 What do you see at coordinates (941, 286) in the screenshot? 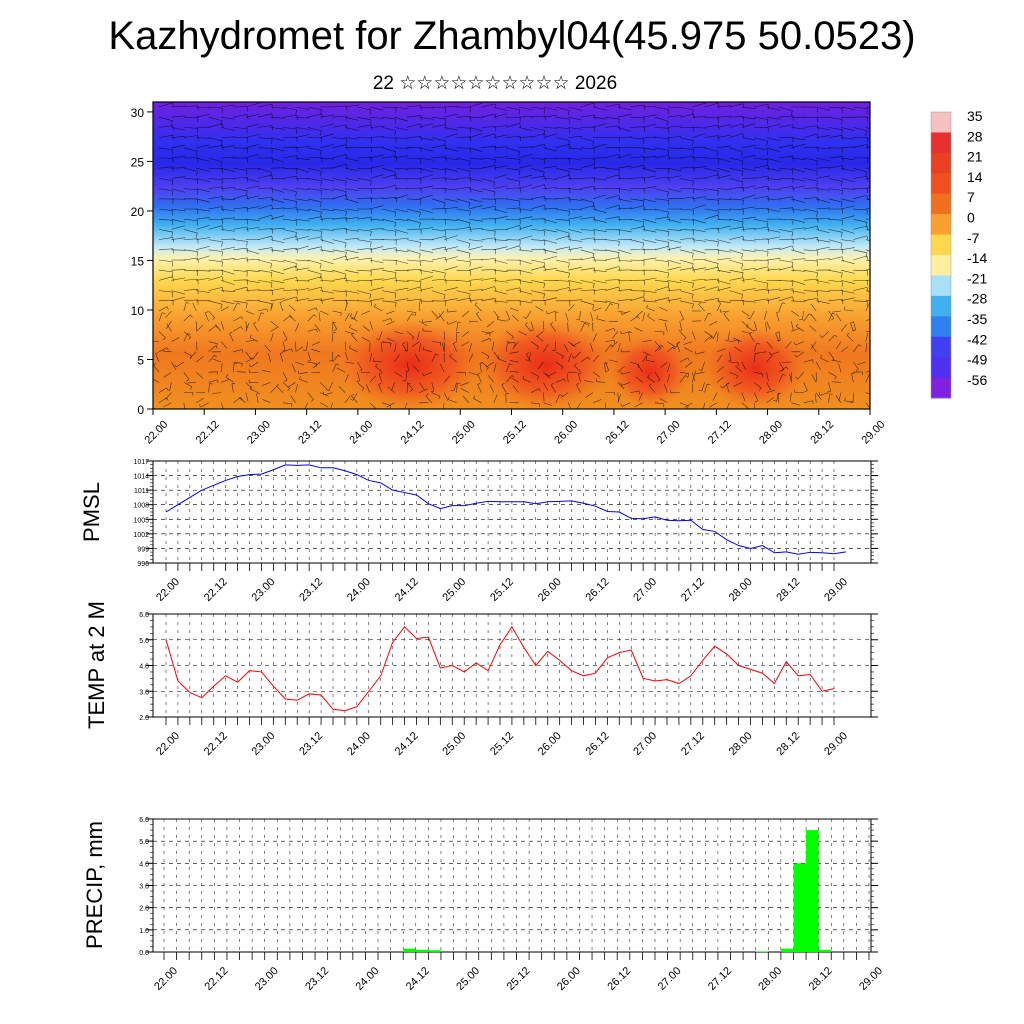
I see `colorbar-segment` at bounding box center [941, 286].